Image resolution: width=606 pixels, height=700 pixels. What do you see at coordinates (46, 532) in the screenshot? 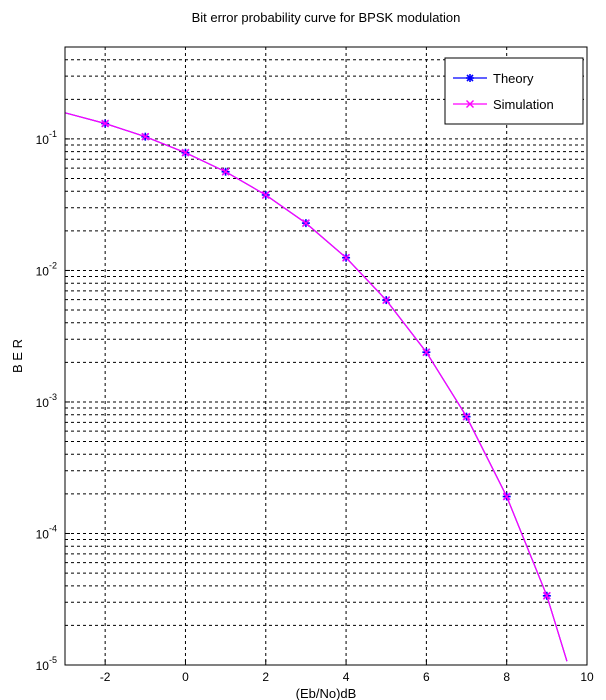
I see `y-tick-label: 10⁻⁴` at bounding box center [46, 532].